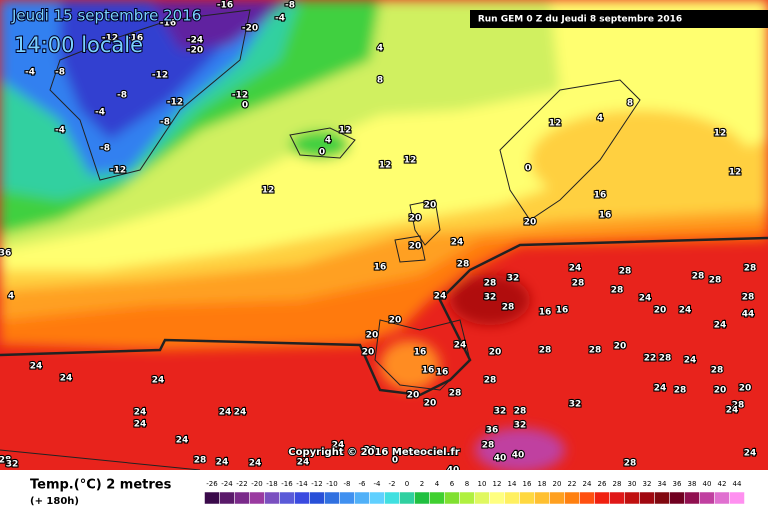  I want to click on colorbar-tick: 20, so click(557, 484).